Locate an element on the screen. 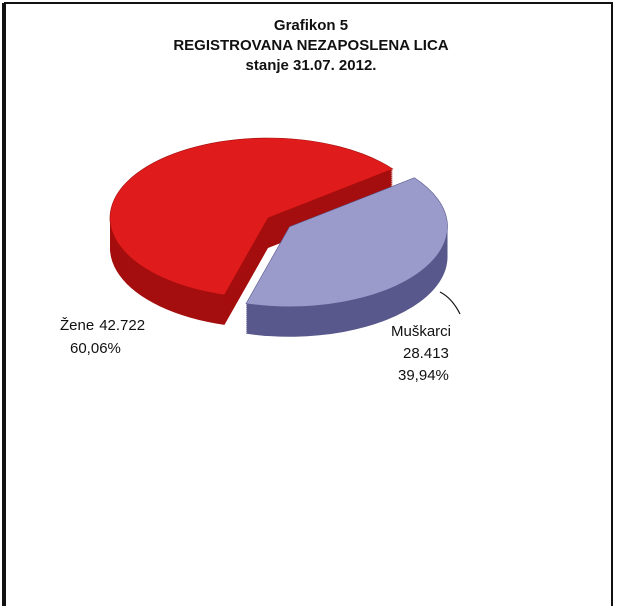  percent-label: 60,06% is located at coordinates (95, 348).